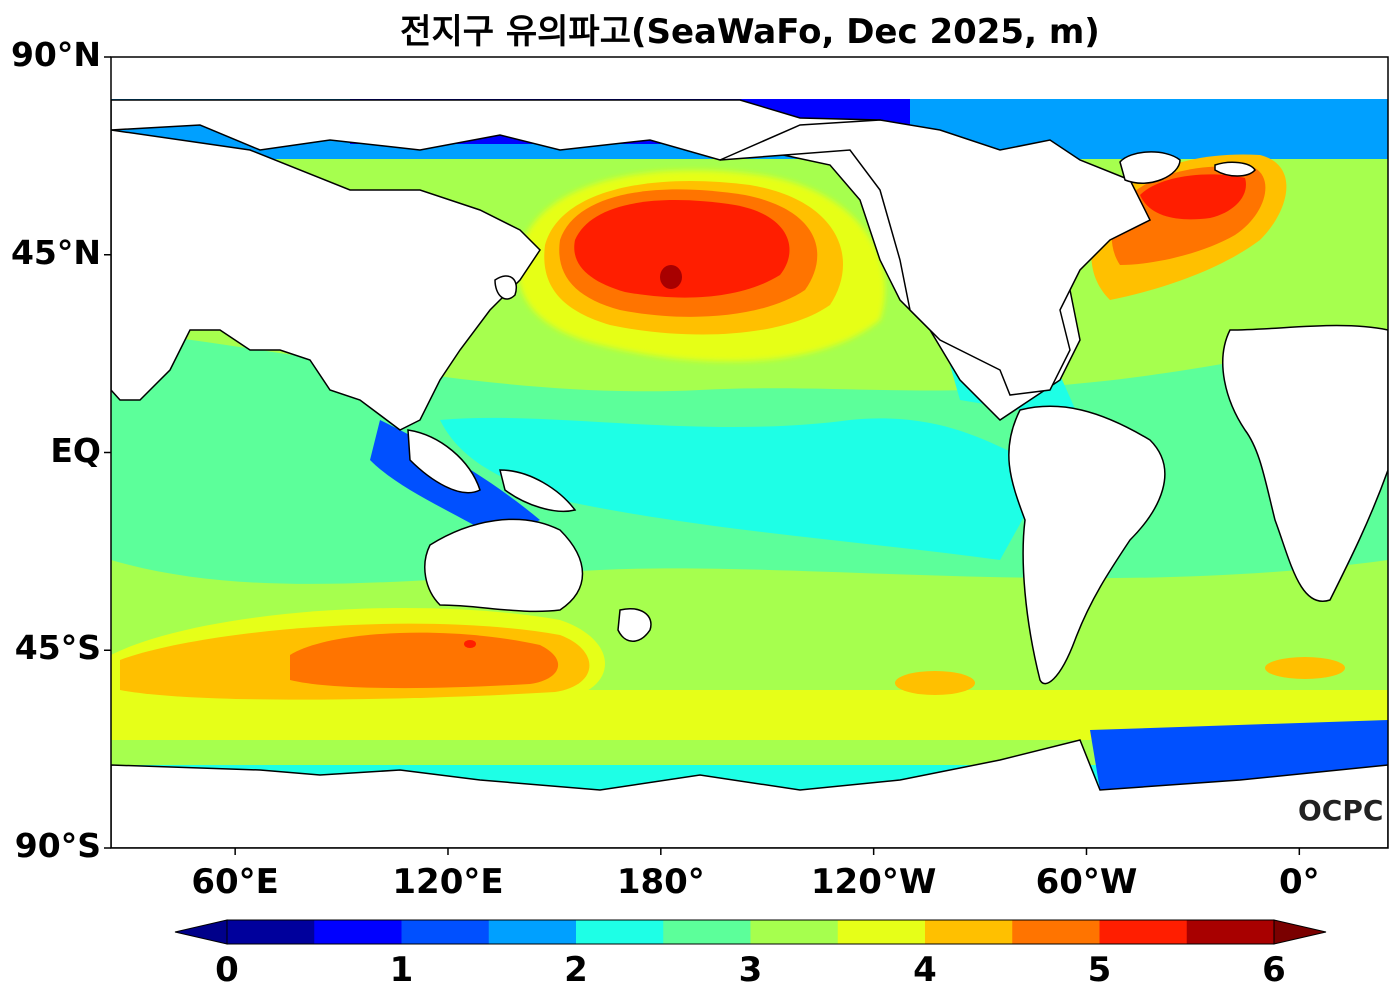  I want to click on colorbar-tick-label: 0, so click(227, 970).